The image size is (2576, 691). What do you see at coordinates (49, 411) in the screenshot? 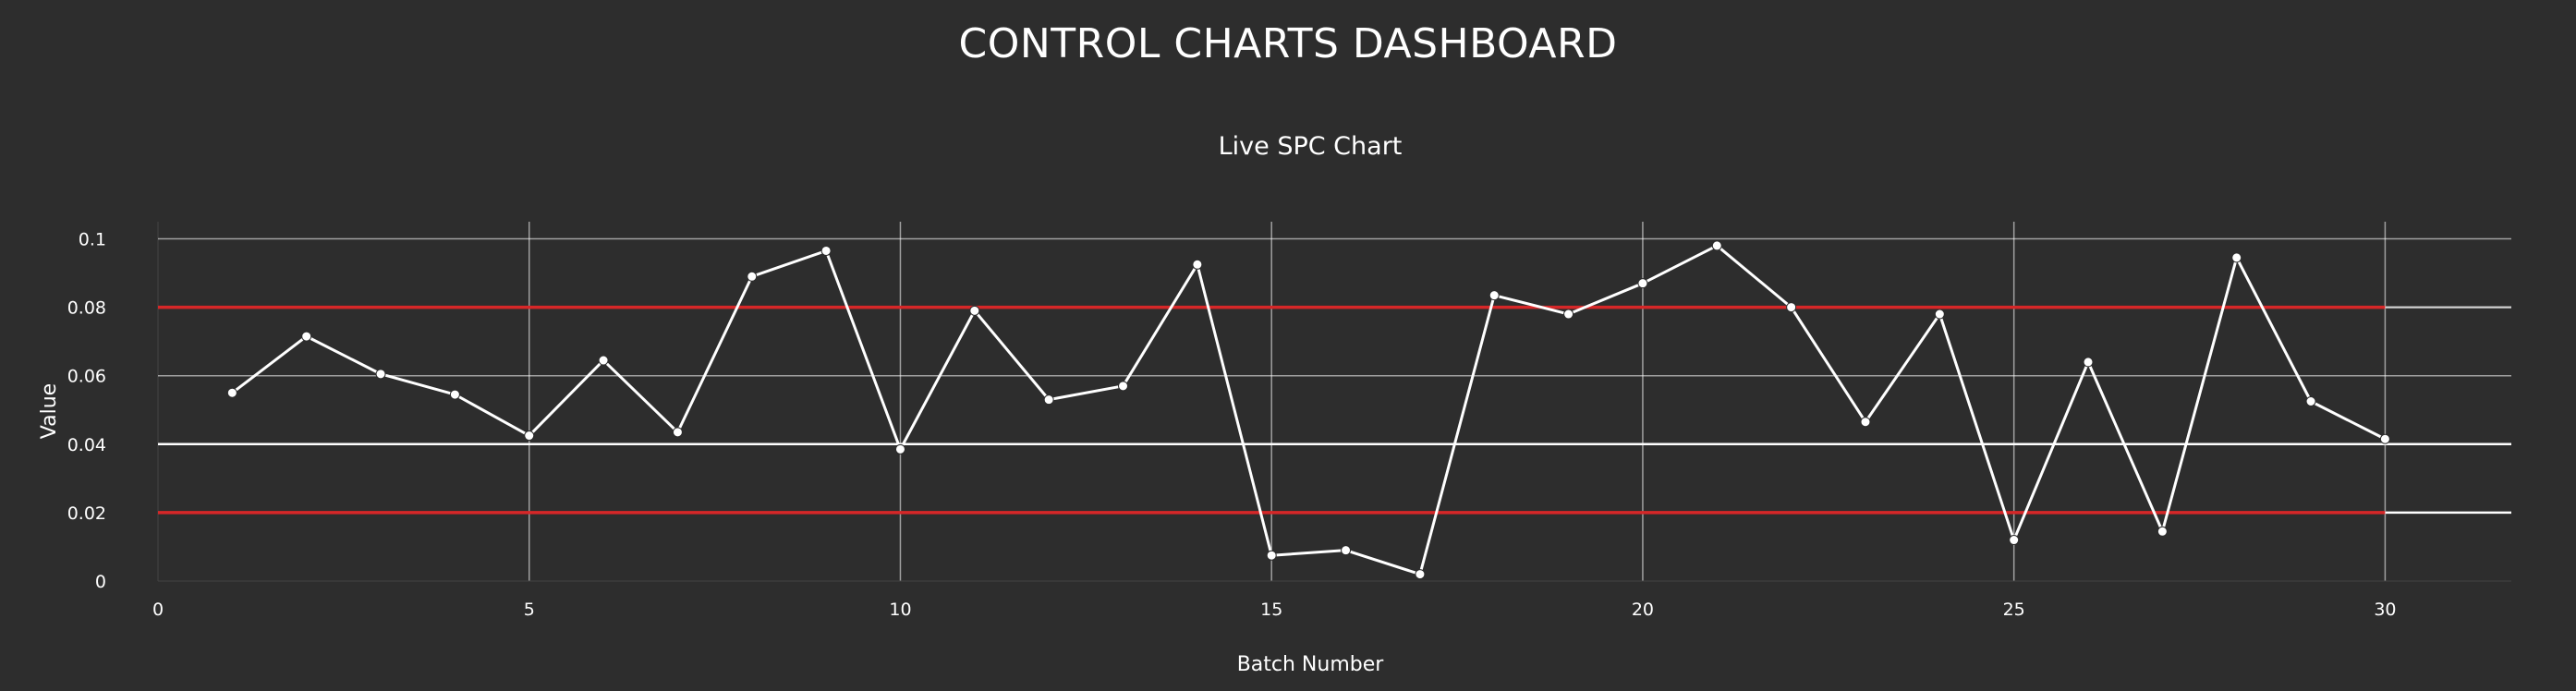
I see `y-axis-title: Value` at bounding box center [49, 411].